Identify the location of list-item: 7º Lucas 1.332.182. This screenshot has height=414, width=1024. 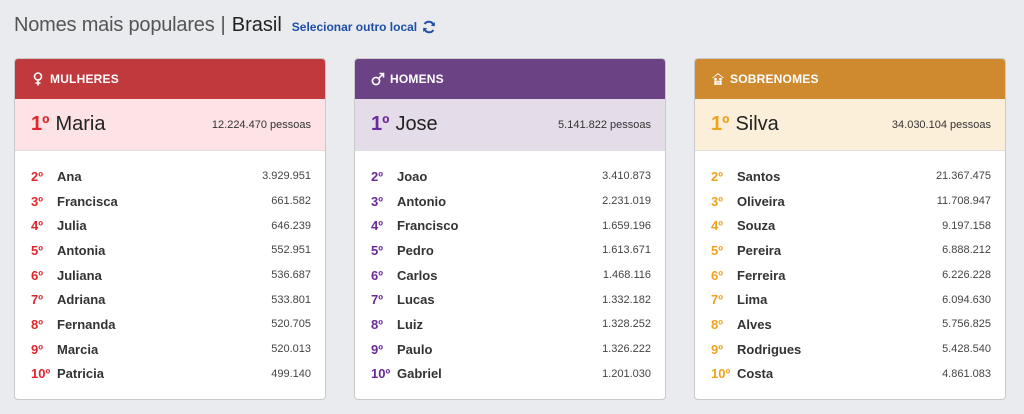
(510, 299).